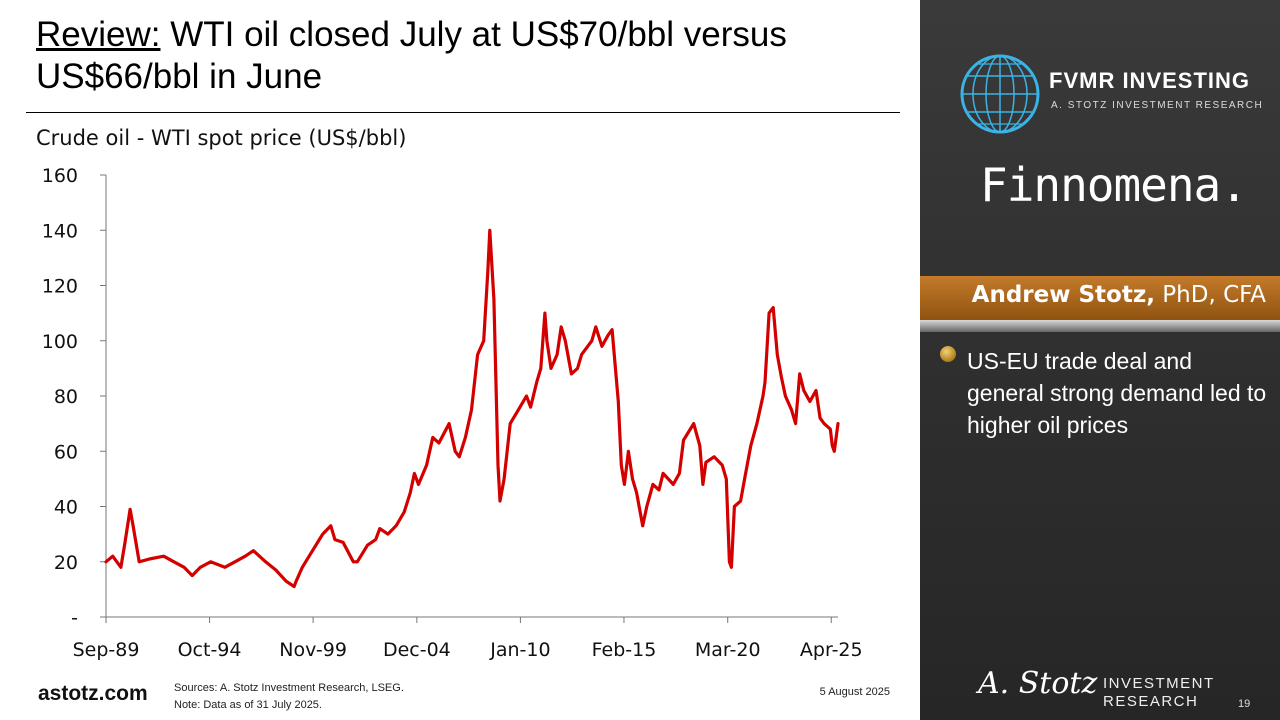 This screenshot has width=1280, height=720. I want to click on y-tick-label: 160, so click(60, 176).